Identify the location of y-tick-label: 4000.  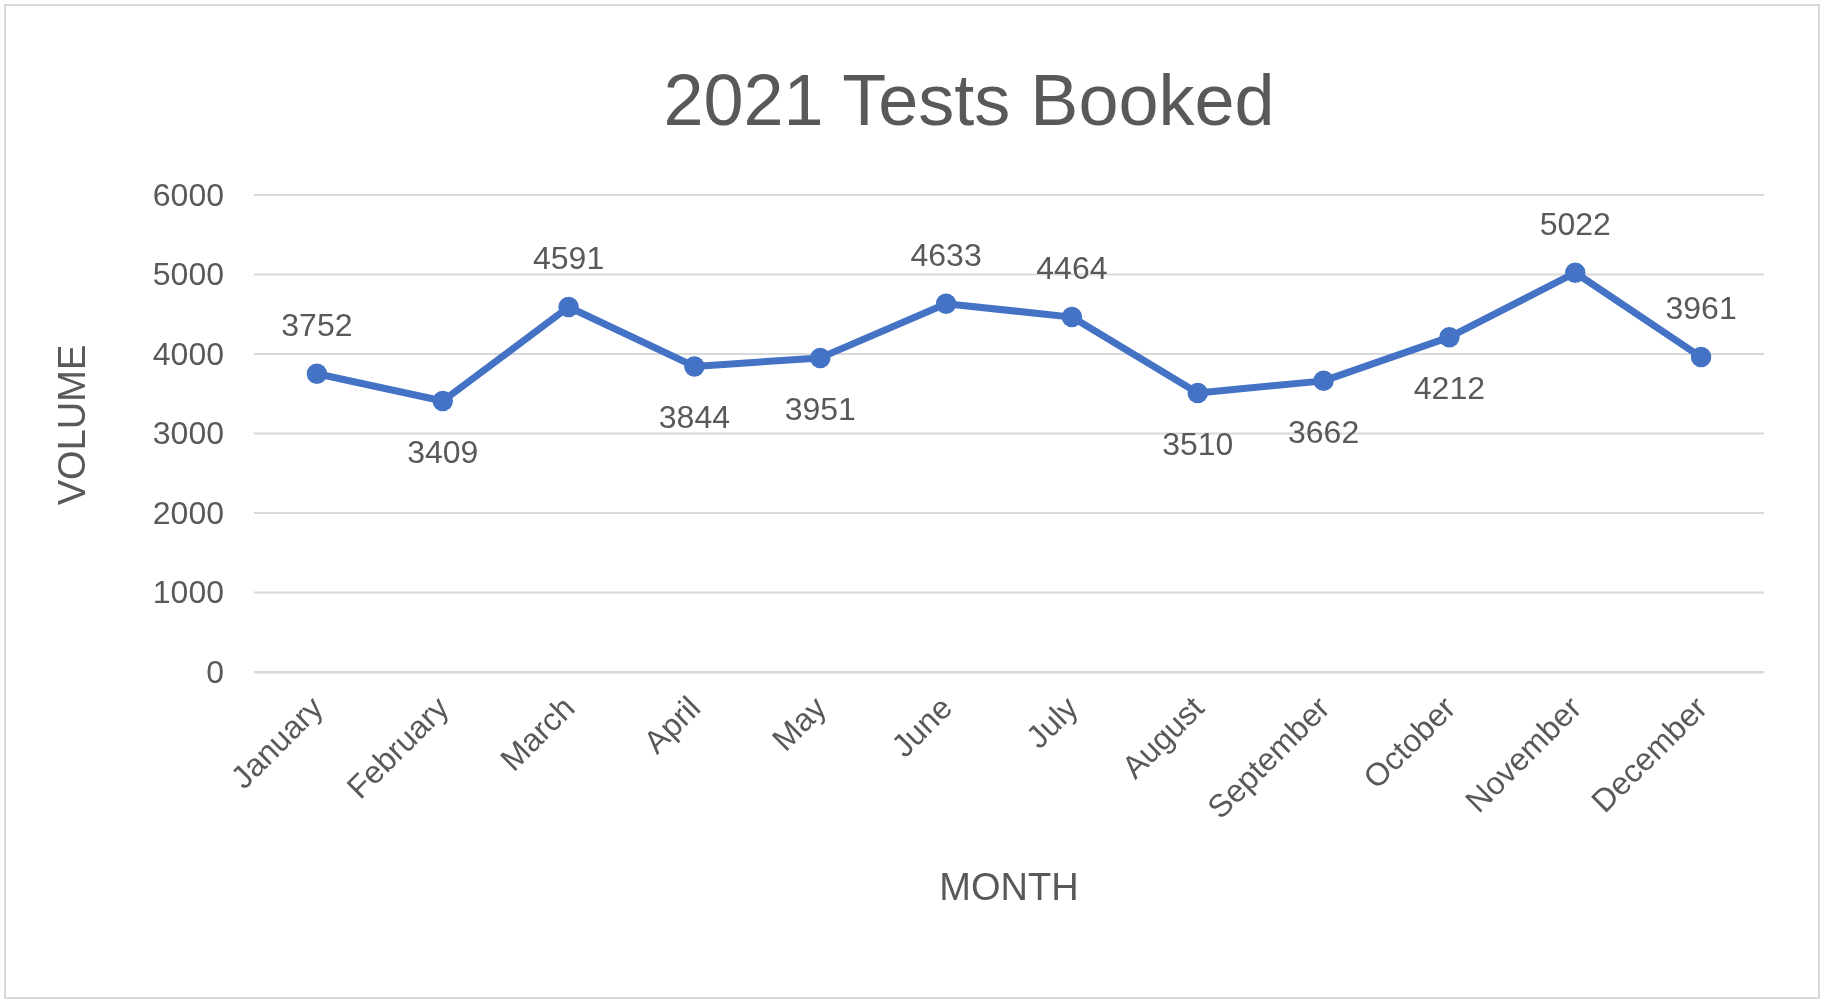
(188, 353).